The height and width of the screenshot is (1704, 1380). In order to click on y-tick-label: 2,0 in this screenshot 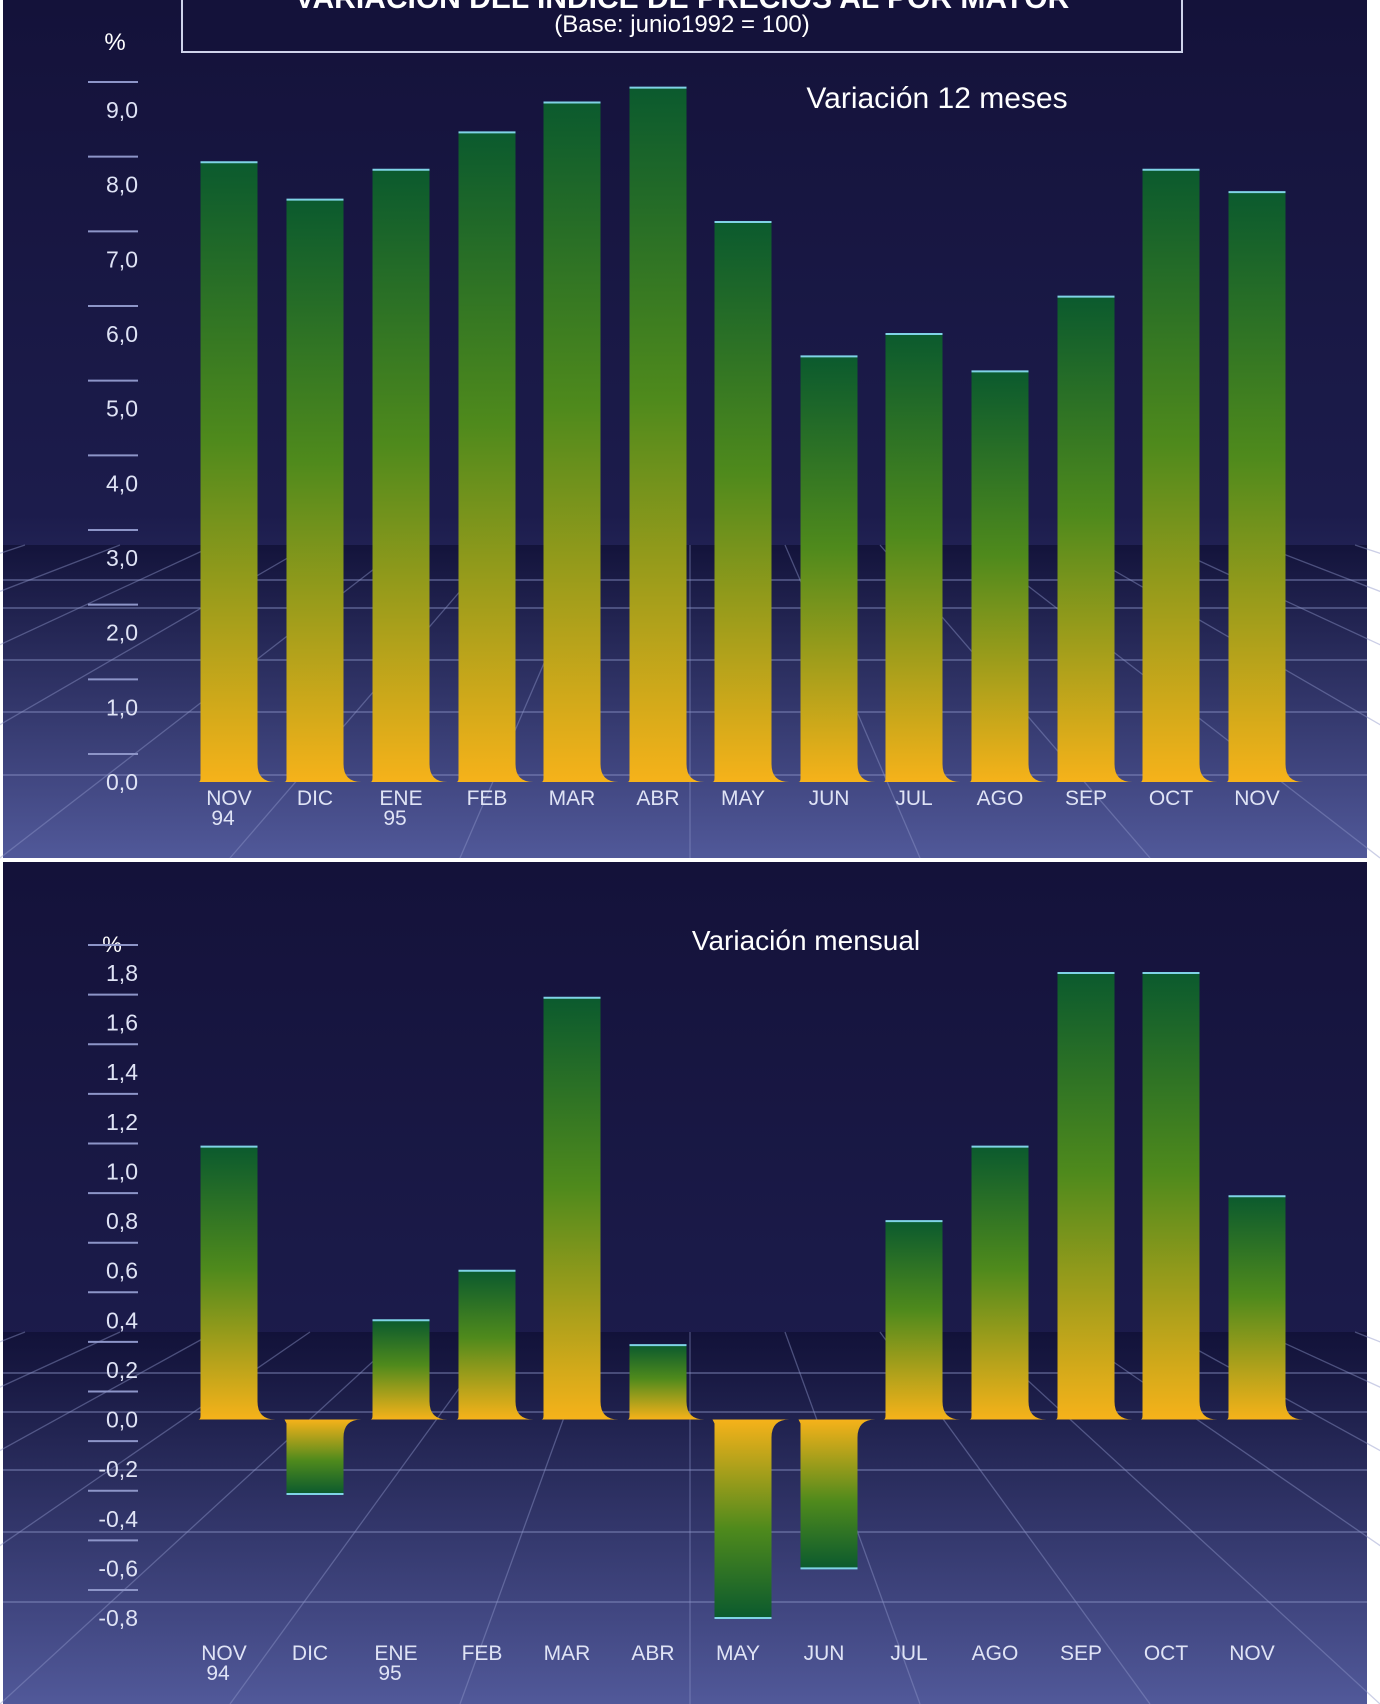, I will do `click(122, 633)`.